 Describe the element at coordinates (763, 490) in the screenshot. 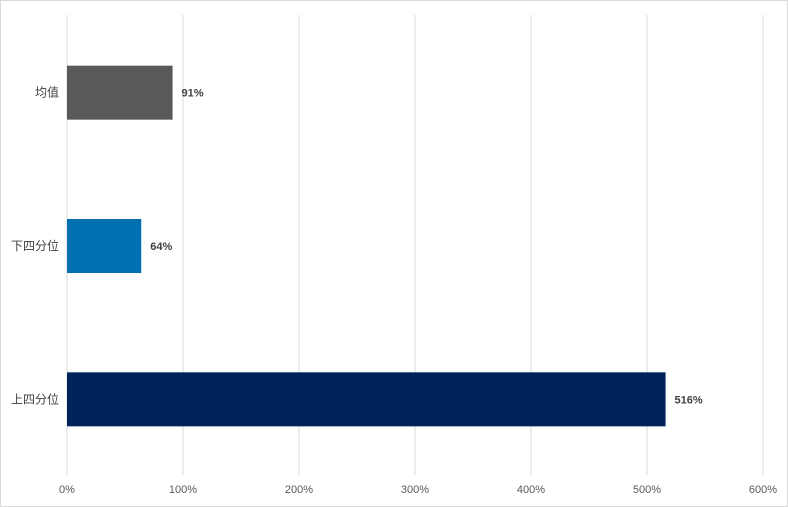

I see `x-tick-label-6: 600%` at that location.